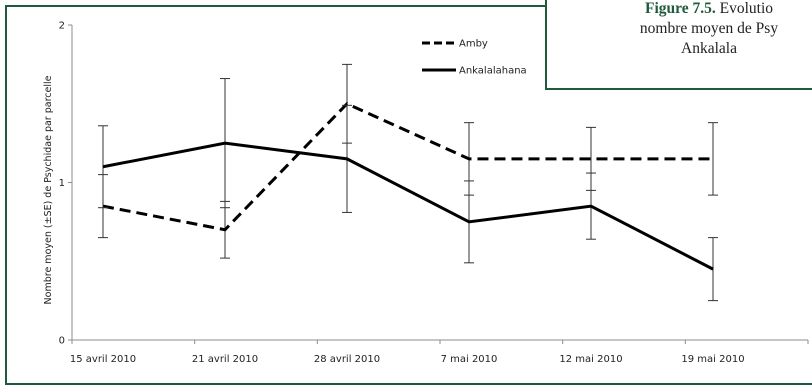 The width and height of the screenshot is (812, 385). I want to click on caption-line-1: Figure 7.5. Evolutio, so click(693, 9).